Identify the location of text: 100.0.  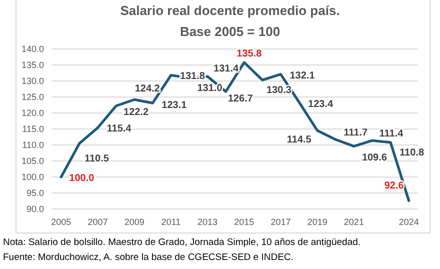
(81, 178).